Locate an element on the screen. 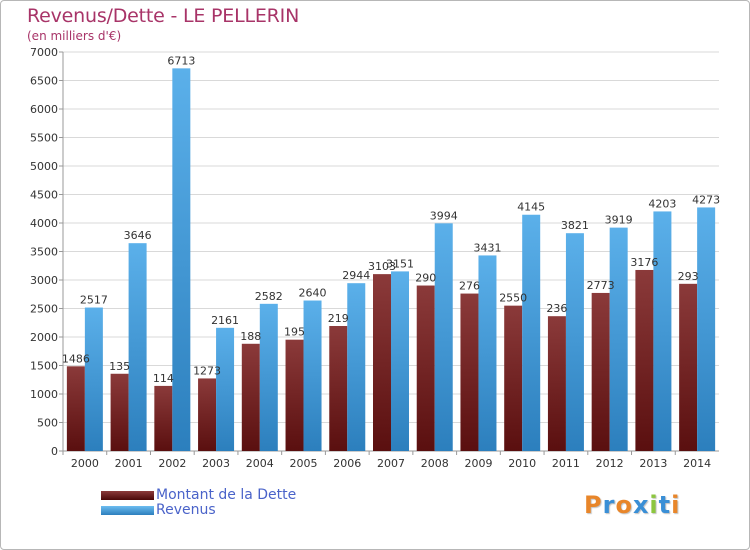 The height and width of the screenshot is (550, 750). proxiti-logo: Proxiti is located at coordinates (632, 505).